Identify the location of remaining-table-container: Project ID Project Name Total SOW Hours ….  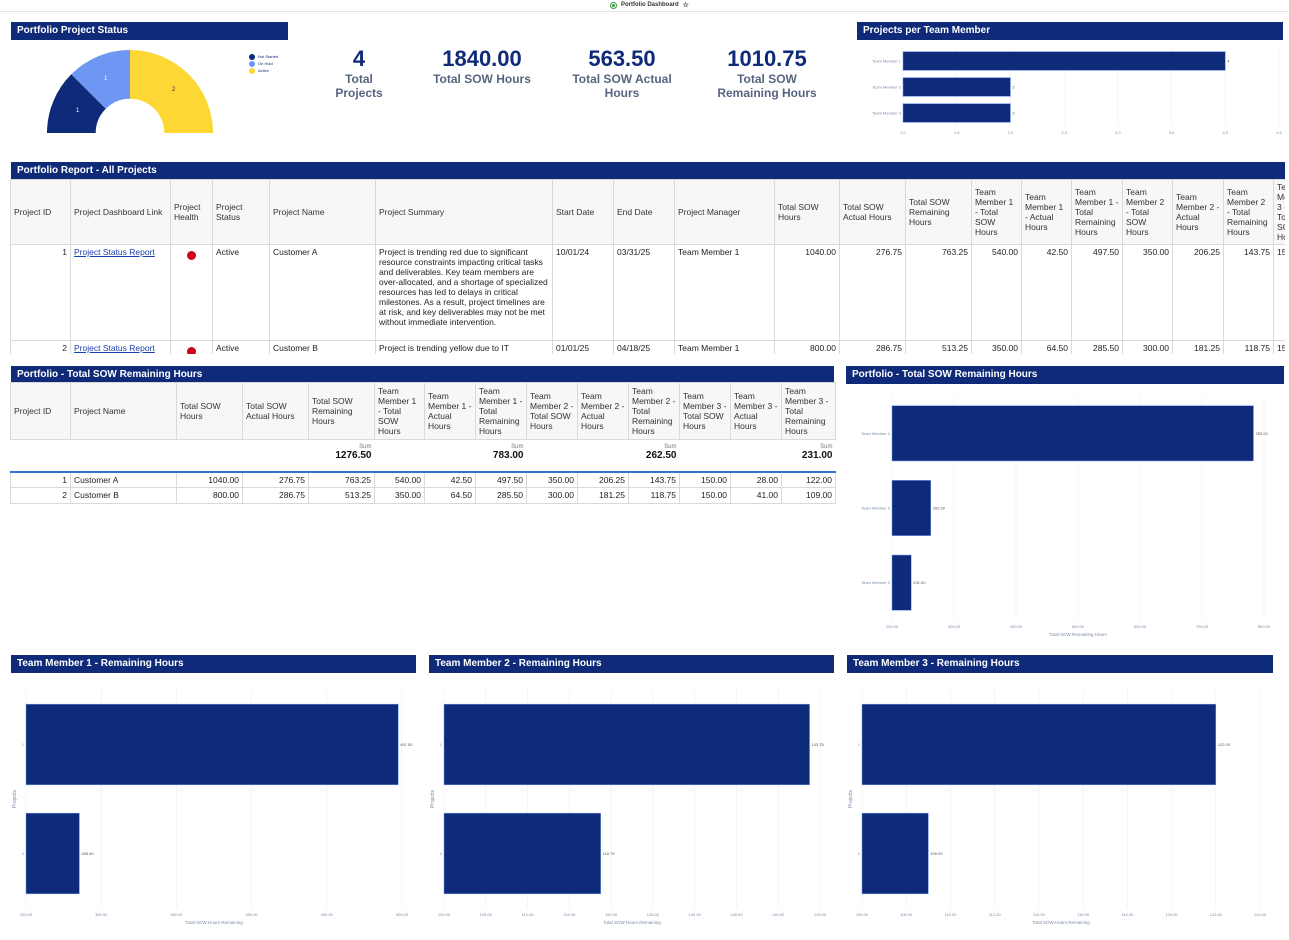
(423, 443).